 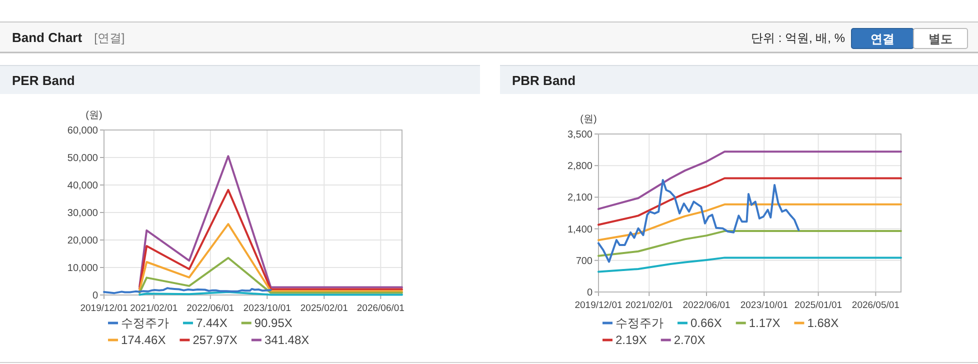 What do you see at coordinates (690, 340) in the screenshot?
I see `legend-label: 2.70X` at bounding box center [690, 340].